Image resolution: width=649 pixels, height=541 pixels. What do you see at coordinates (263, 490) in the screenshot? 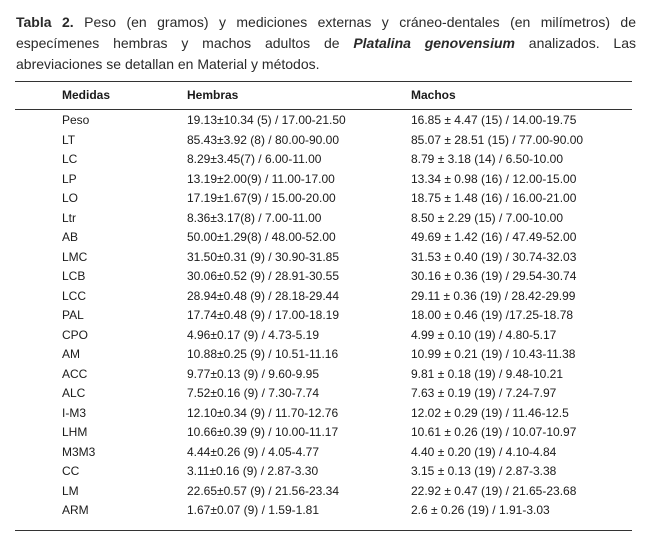
I see `cell-hembras: 22.65±0.57 (9) / 21.56-23.34` at bounding box center [263, 490].